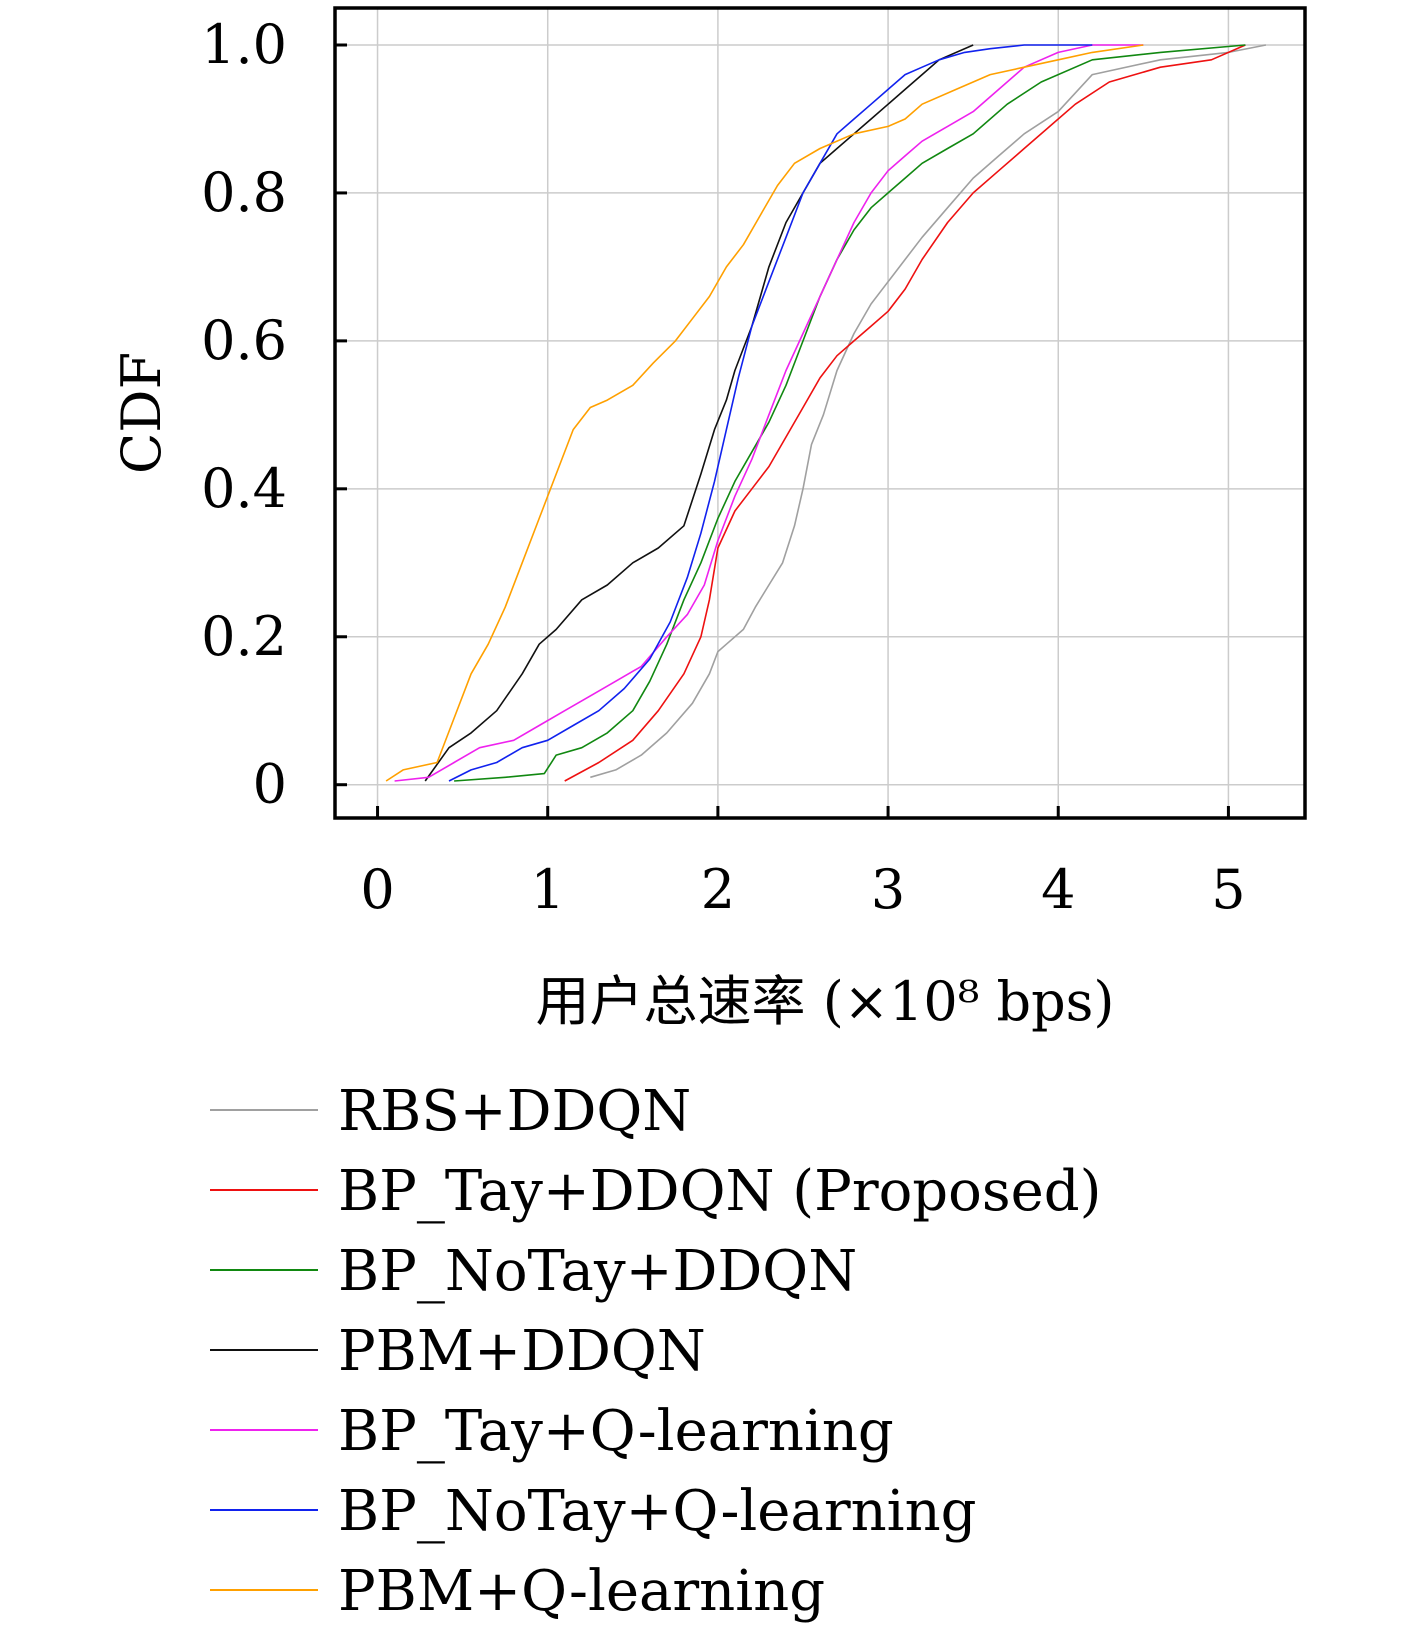 The height and width of the screenshot is (1630, 1417). Describe the element at coordinates (548, 889) in the screenshot. I see `x-tick-label: 1` at that location.